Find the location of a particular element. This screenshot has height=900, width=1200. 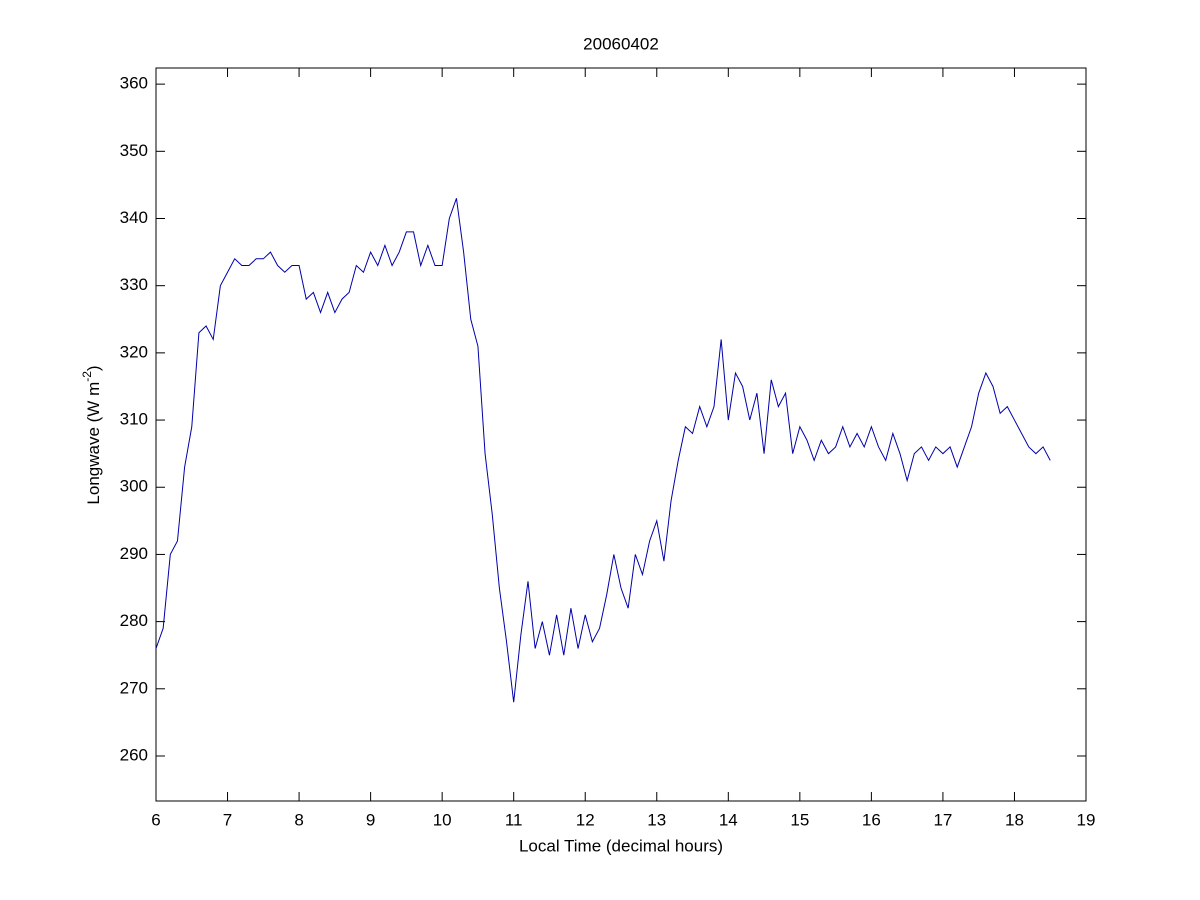

y-tick-label: 280 is located at coordinates (134, 620).